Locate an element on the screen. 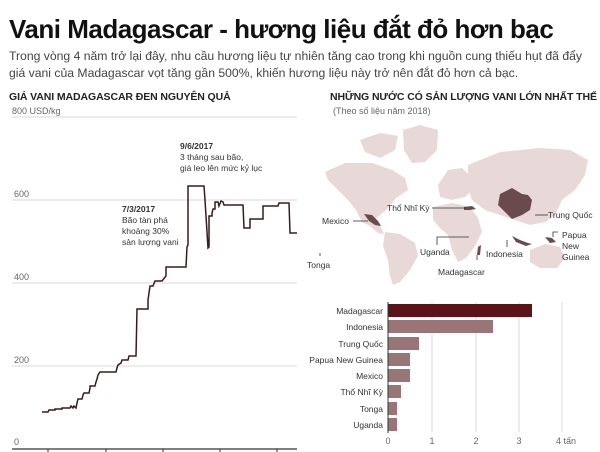 This screenshot has height=452, width=600. bar-label-uganda: Uganda is located at coordinates (368, 425).